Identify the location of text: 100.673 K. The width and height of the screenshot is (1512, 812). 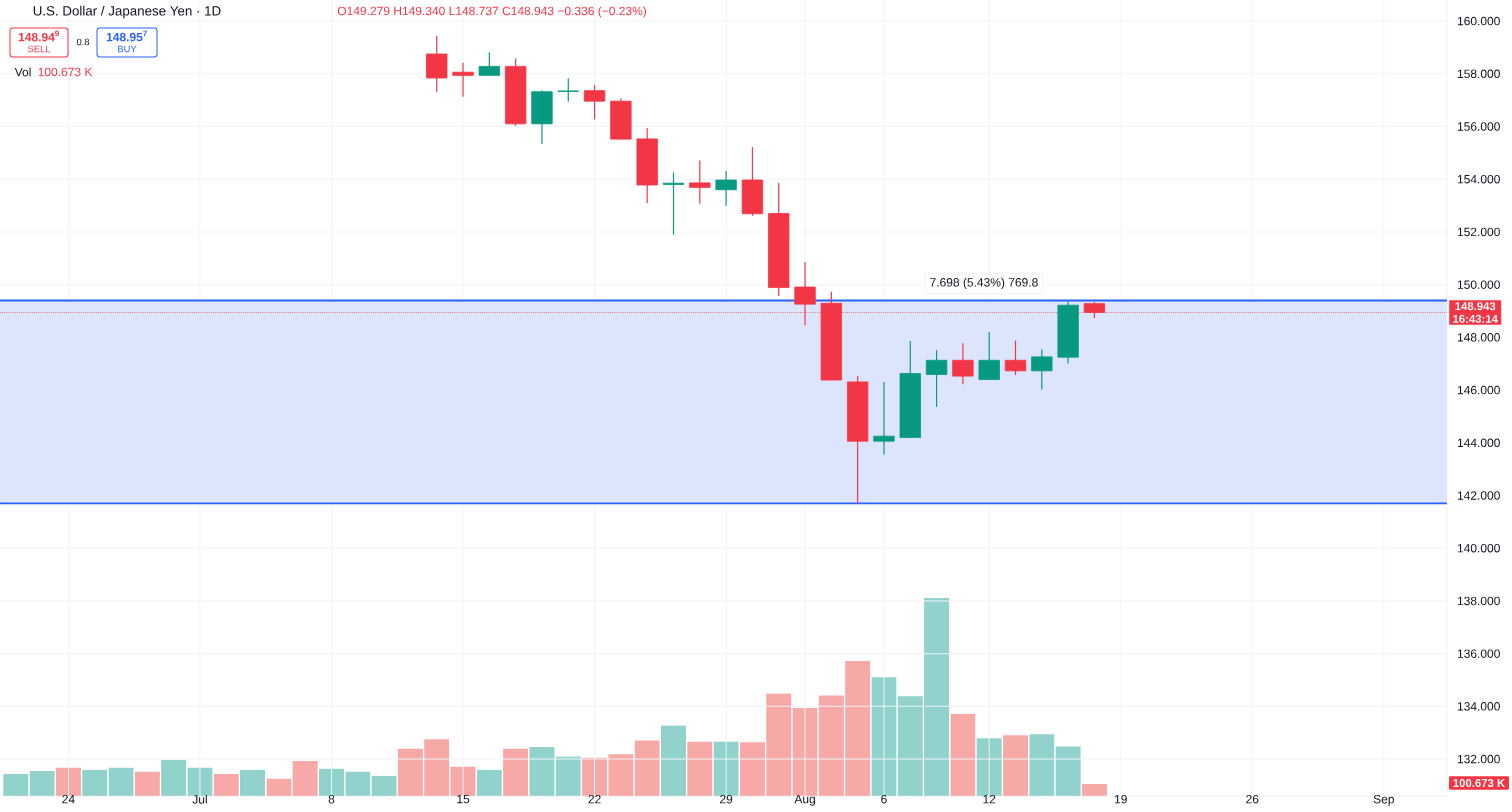
(1479, 782).